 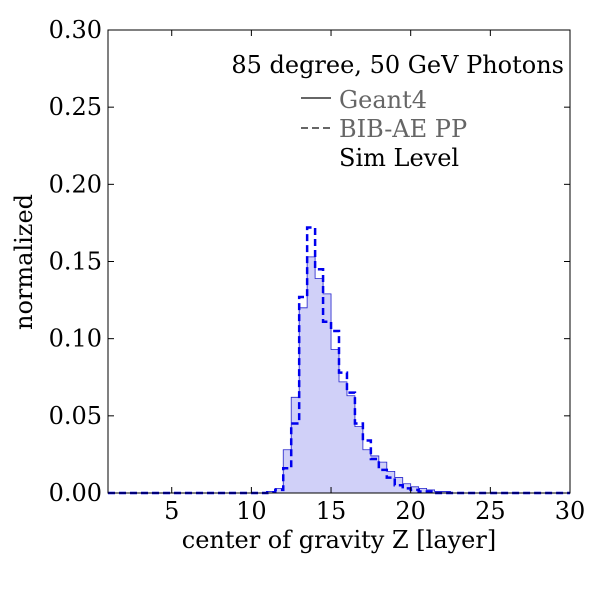 What do you see at coordinates (251, 511) in the screenshot?
I see `x-tick-label: 10` at bounding box center [251, 511].